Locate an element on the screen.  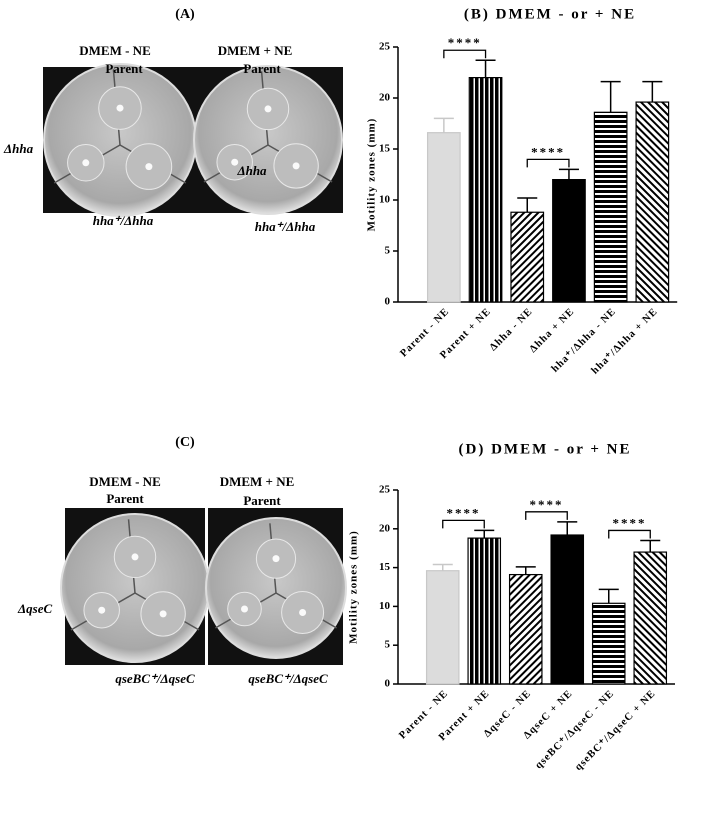
chart-title: (B) DMEM - or + NE is located at coordinates (550, 14).